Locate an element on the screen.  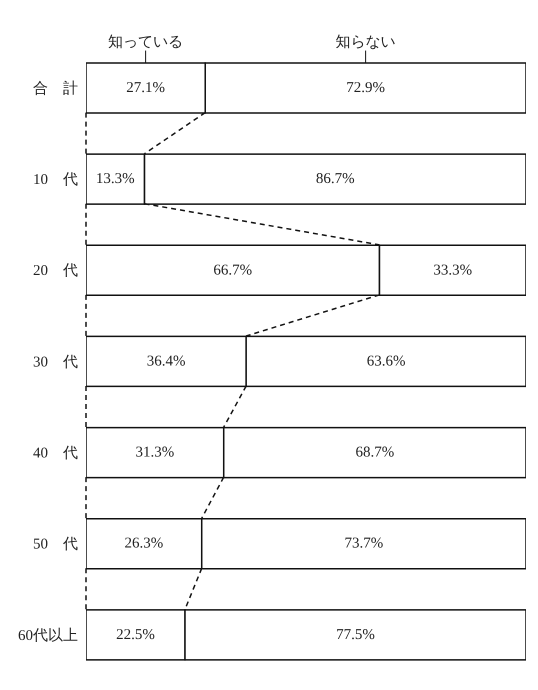
data-label: 86.7% is located at coordinates (335, 179).